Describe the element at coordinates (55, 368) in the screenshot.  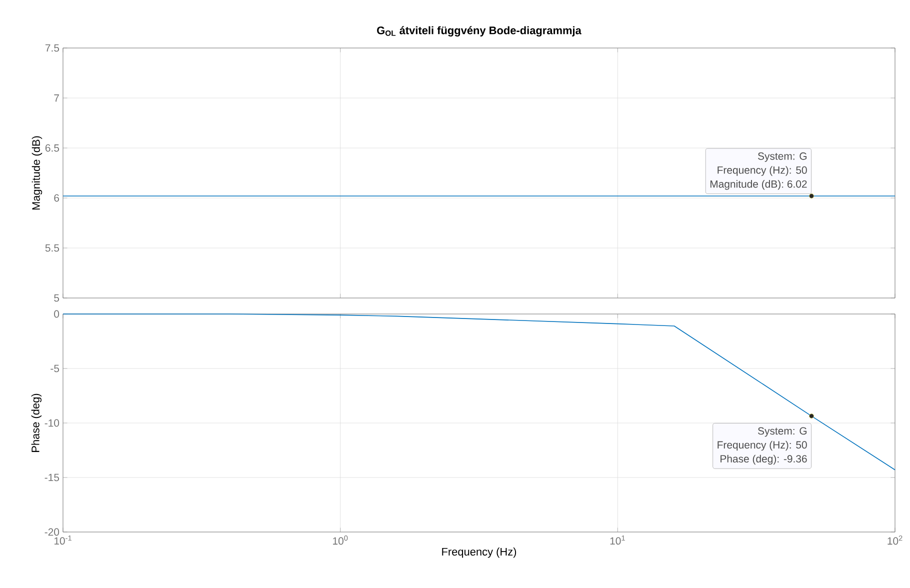
I see `y-tick-label: -5` at that location.